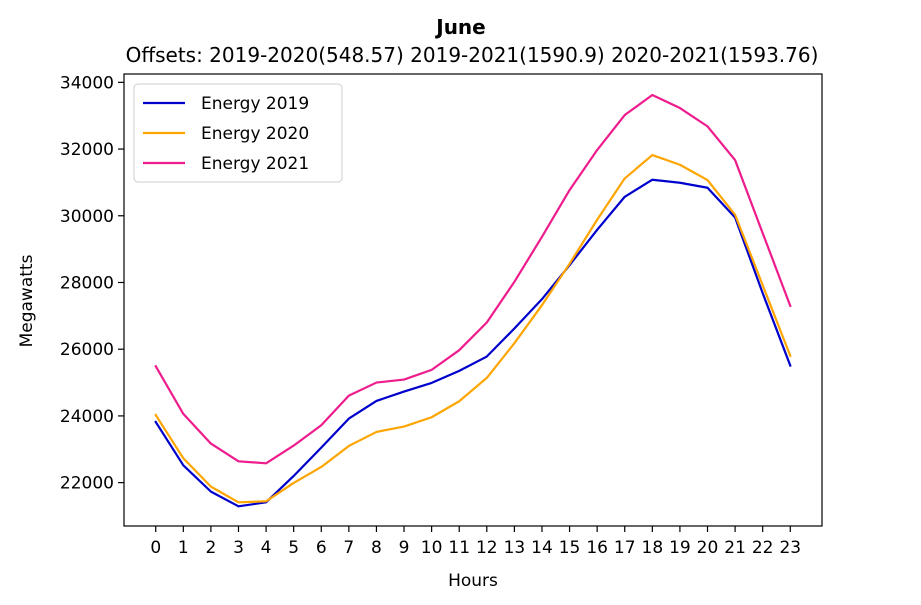 The image size is (921, 605). What do you see at coordinates (570, 548) in the screenshot?
I see `x-tick-label: 15` at bounding box center [570, 548].